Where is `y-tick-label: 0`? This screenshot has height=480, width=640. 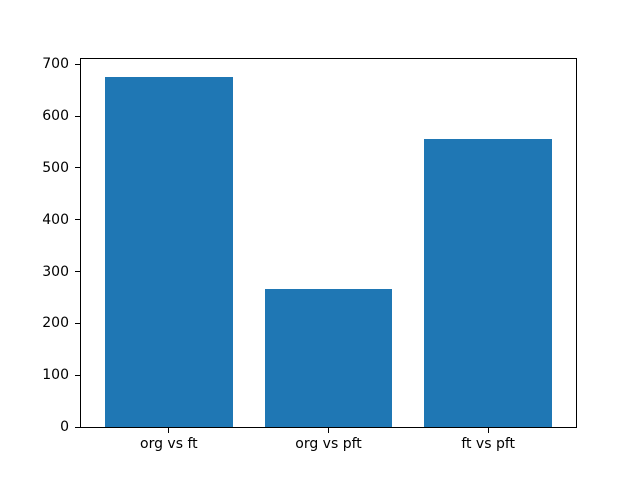 y-tick-label: 0 is located at coordinates (64, 427).